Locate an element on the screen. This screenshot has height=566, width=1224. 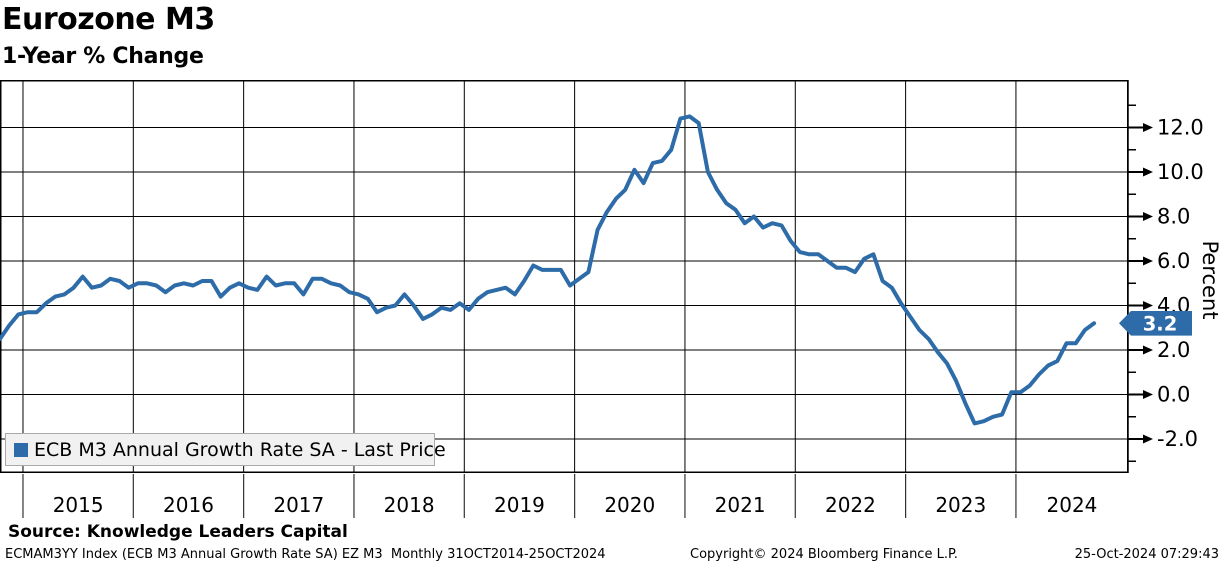
x-year-label: 2020 is located at coordinates (629, 505).